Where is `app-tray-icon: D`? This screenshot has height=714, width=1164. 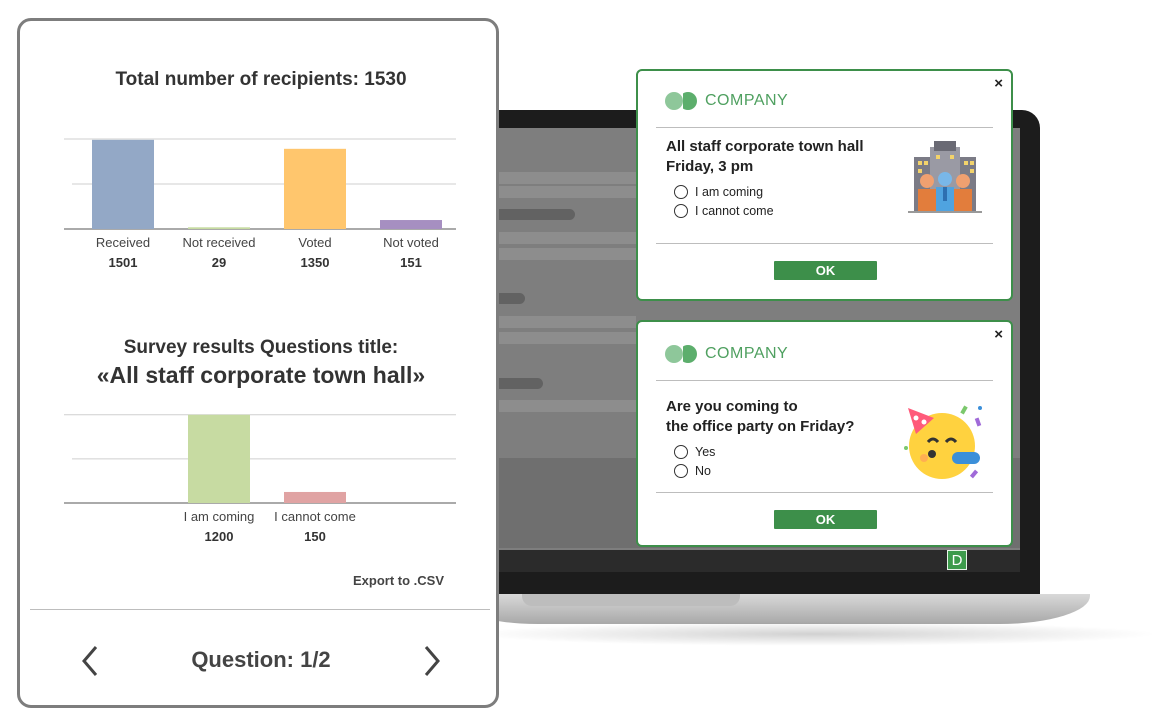 app-tray-icon: D is located at coordinates (957, 560).